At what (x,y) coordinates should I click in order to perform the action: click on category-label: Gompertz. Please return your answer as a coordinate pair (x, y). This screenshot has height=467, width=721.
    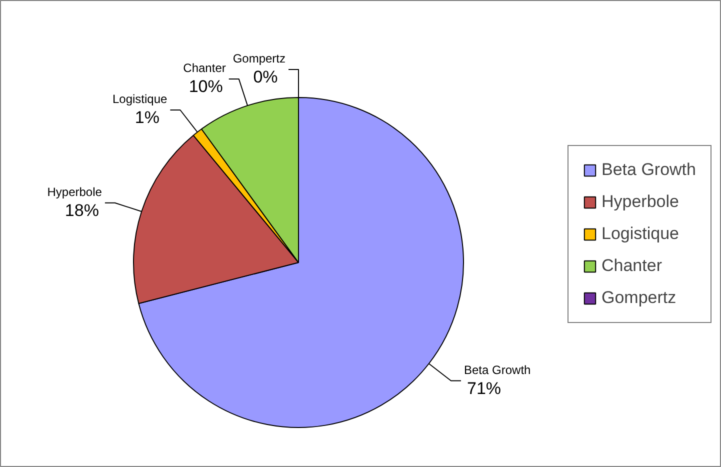
    Looking at the image, I should click on (259, 59).